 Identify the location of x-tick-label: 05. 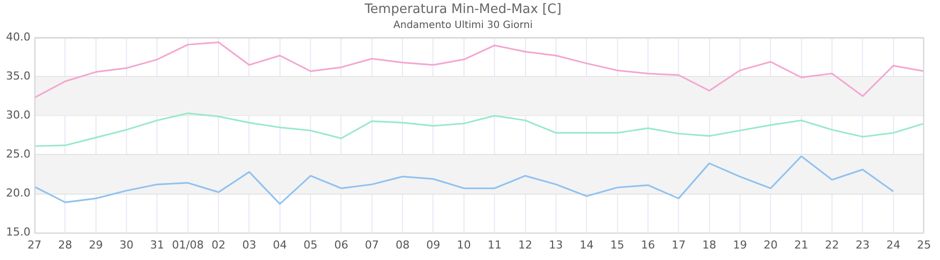
(311, 245).